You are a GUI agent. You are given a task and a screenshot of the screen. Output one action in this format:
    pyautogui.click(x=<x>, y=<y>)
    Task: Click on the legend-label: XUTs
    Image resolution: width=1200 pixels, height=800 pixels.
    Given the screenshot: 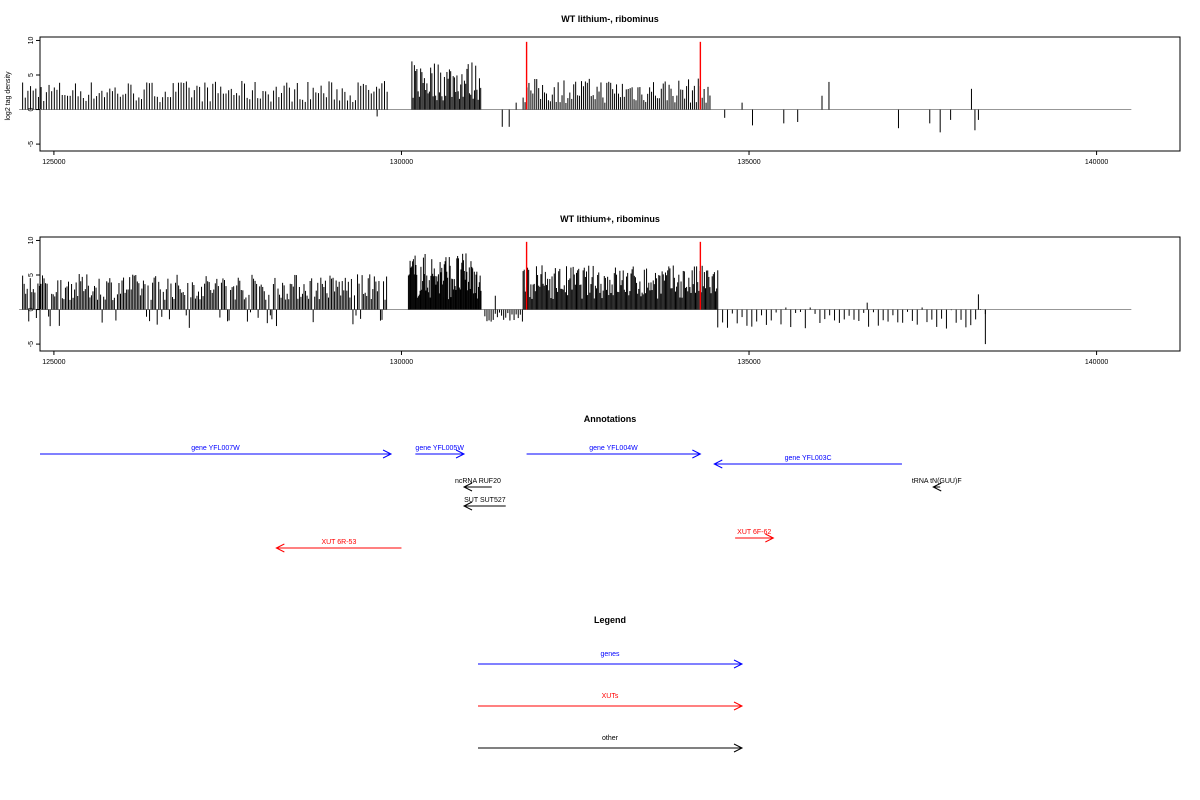 What is the action you would take?
    pyautogui.click(x=610, y=696)
    